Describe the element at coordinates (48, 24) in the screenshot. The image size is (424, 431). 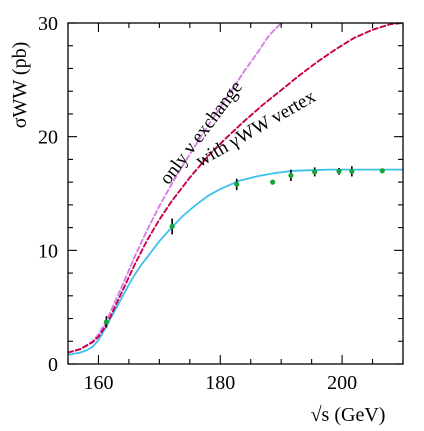
I see `y-tick-label: 30` at that location.